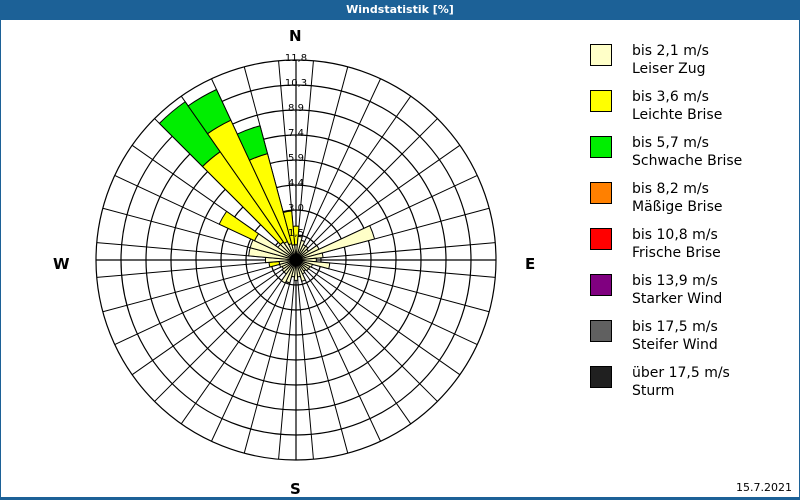  What do you see at coordinates (676, 253) in the screenshot?
I see `legend-name: Frische Brise` at bounding box center [676, 253].